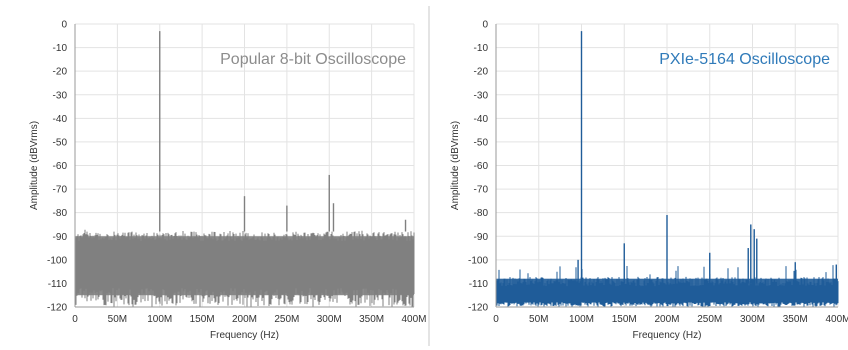  What do you see at coordinates (744, 59) in the screenshot?
I see `chart-title: PXIe-5164 Oscilloscope` at bounding box center [744, 59].